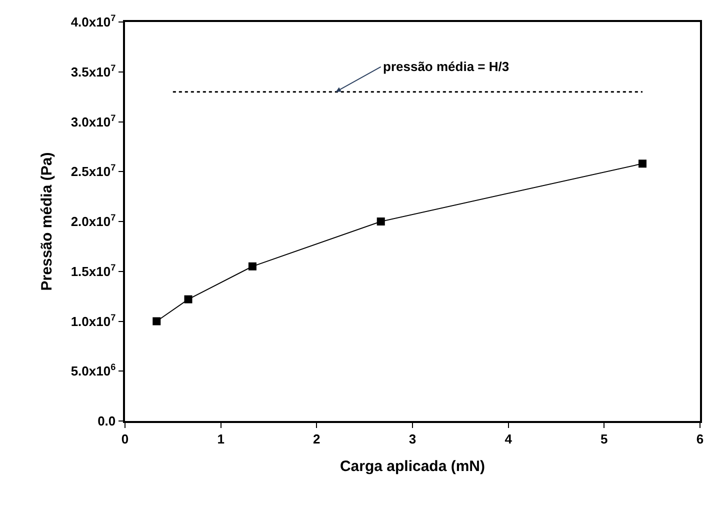 The width and height of the screenshot is (709, 521). What do you see at coordinates (93, 71) in the screenshot?
I see `y-tick-label: 3.5x10$^{7}$` at bounding box center [93, 71].